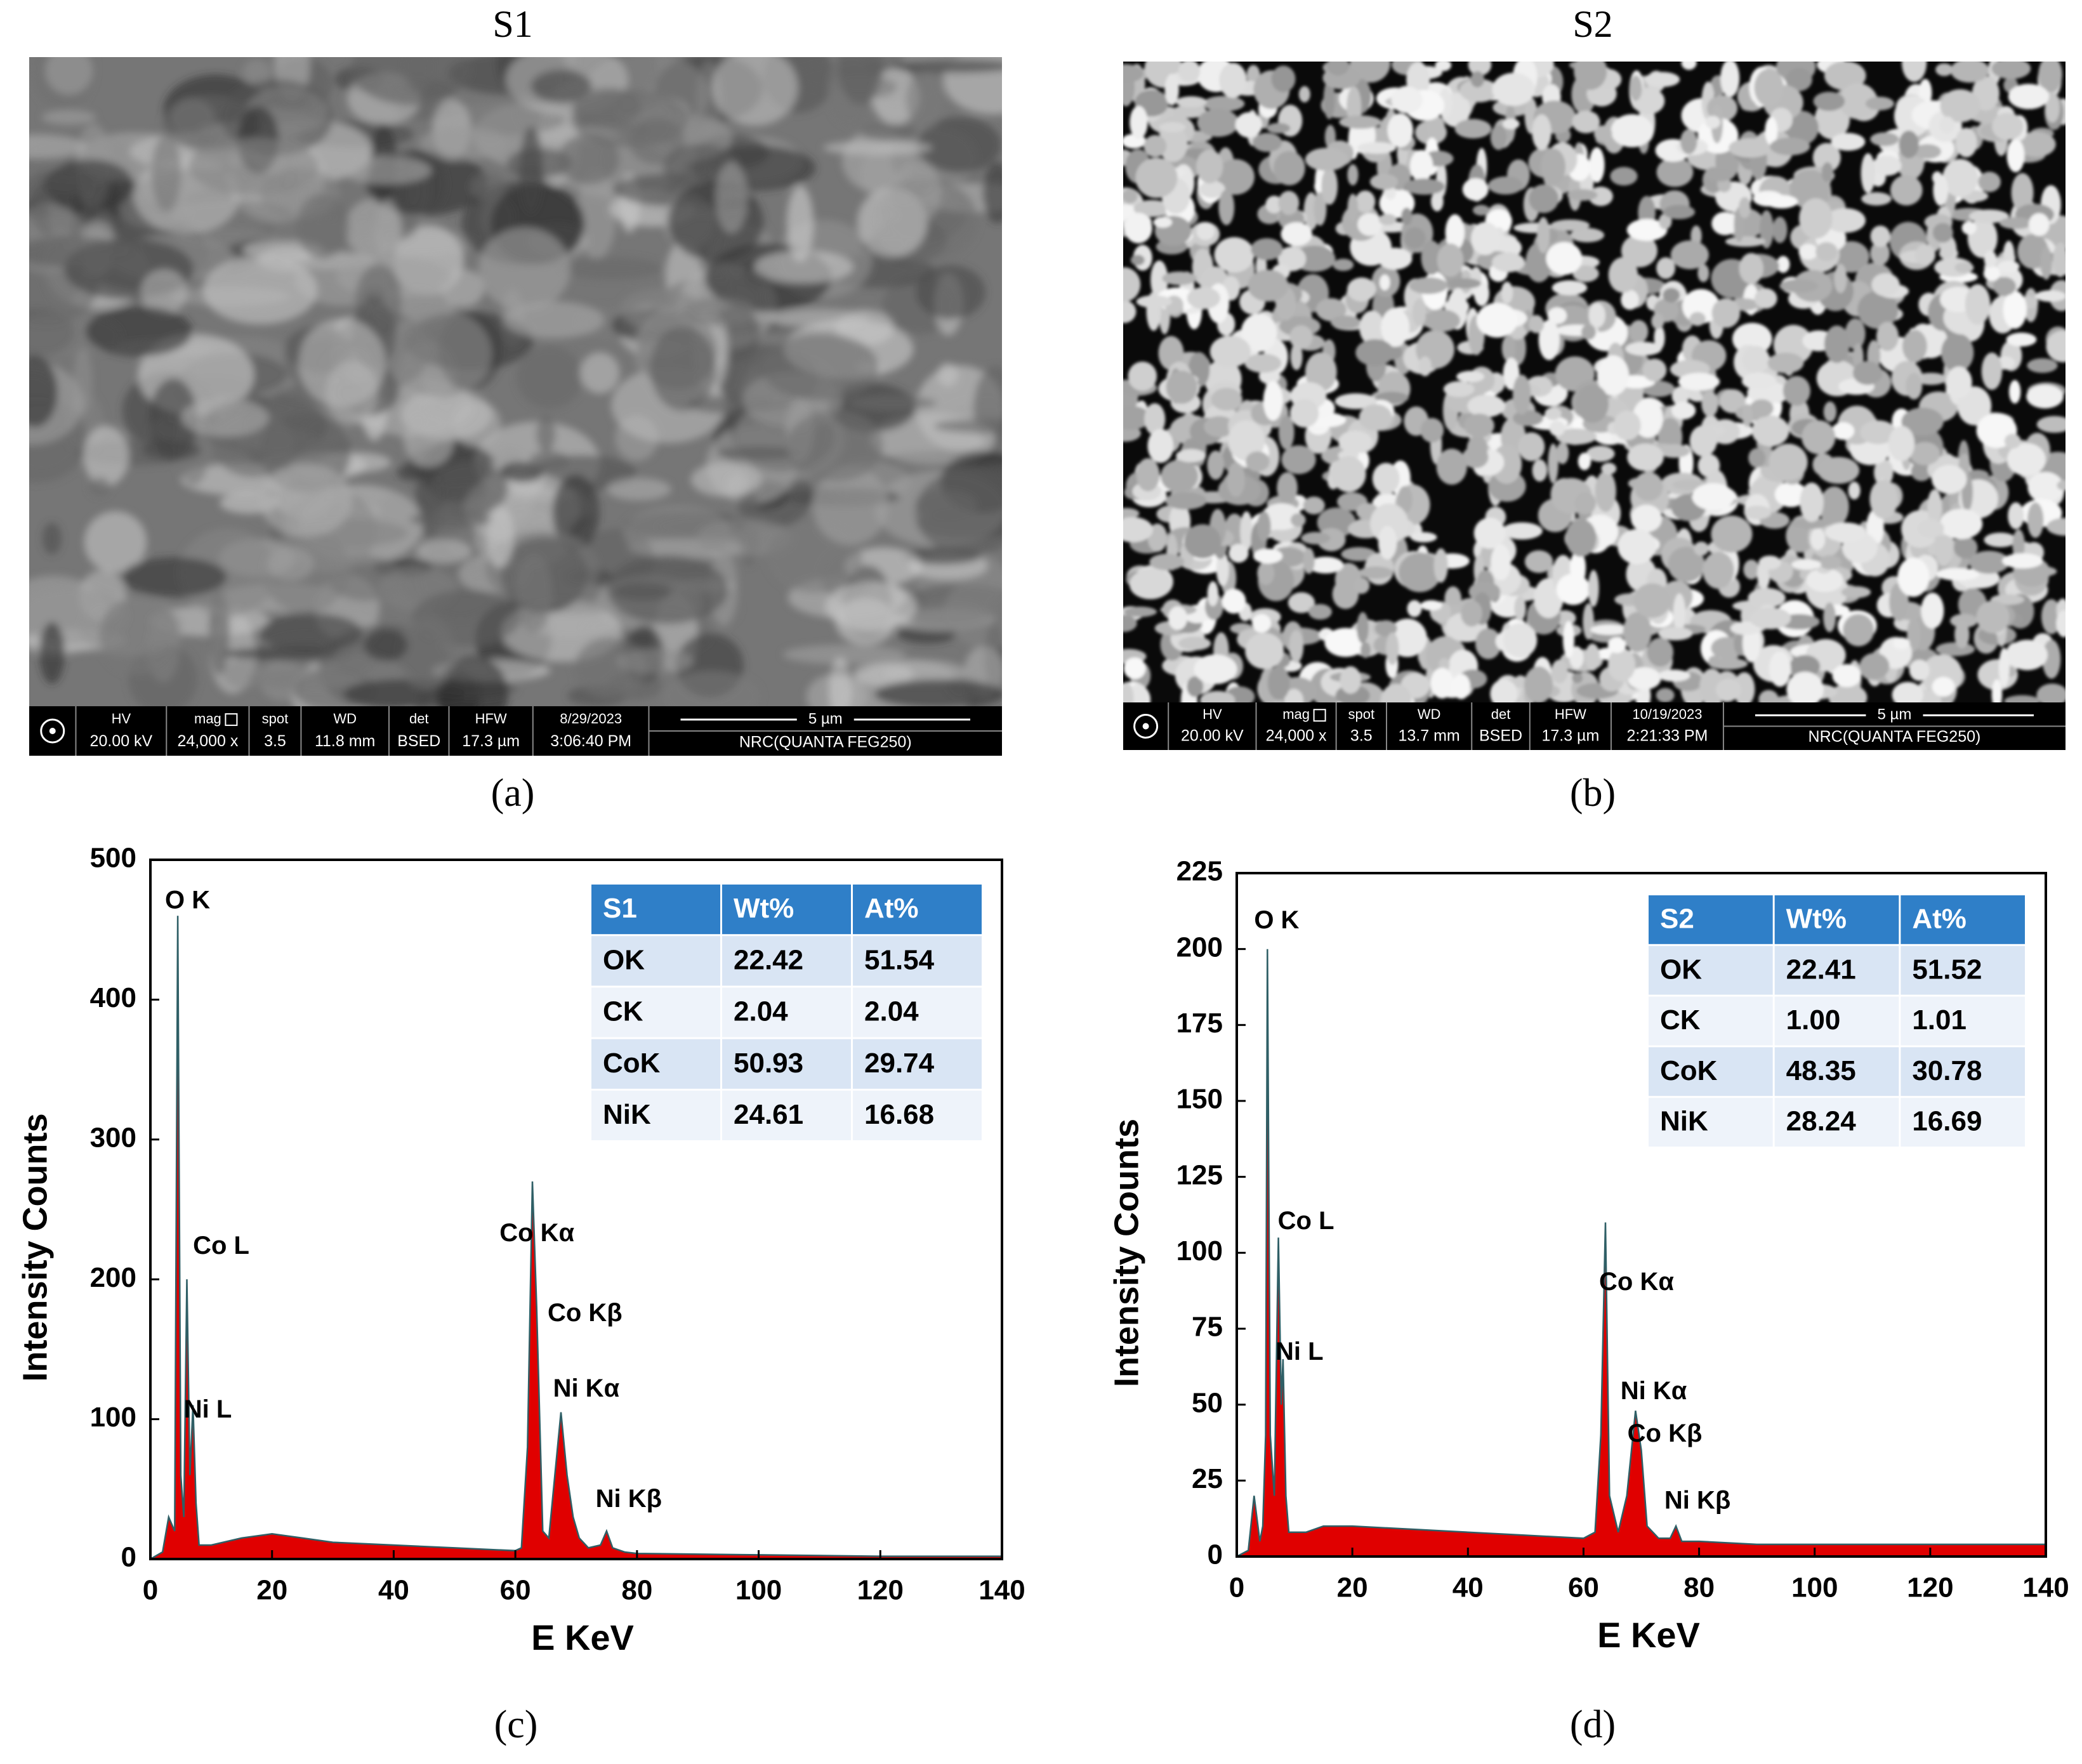 The width and height of the screenshot is (2082, 1764). What do you see at coordinates (1299, 1352) in the screenshot?
I see `peak-label: Ni L` at bounding box center [1299, 1352].